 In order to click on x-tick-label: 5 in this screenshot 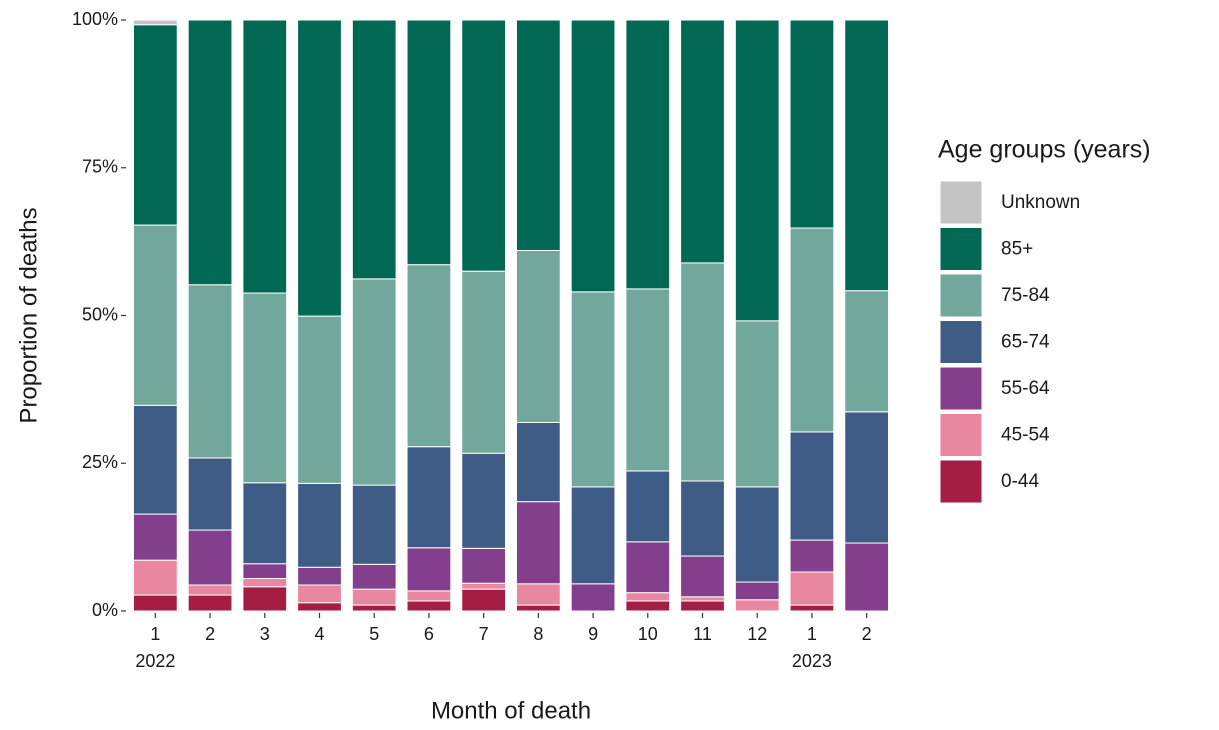, I will do `click(374, 634)`.